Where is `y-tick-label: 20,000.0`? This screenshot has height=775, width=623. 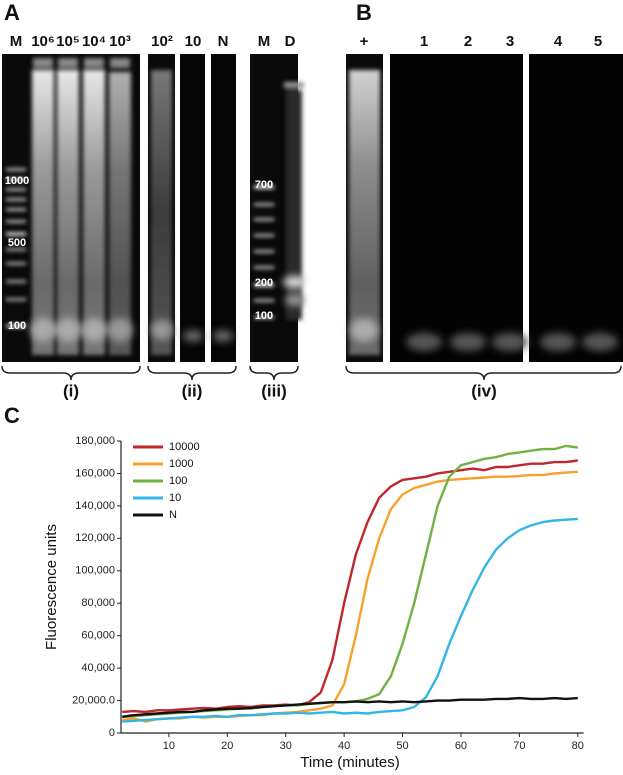
y-tick-label: 20,000.0 is located at coordinates (93, 700).